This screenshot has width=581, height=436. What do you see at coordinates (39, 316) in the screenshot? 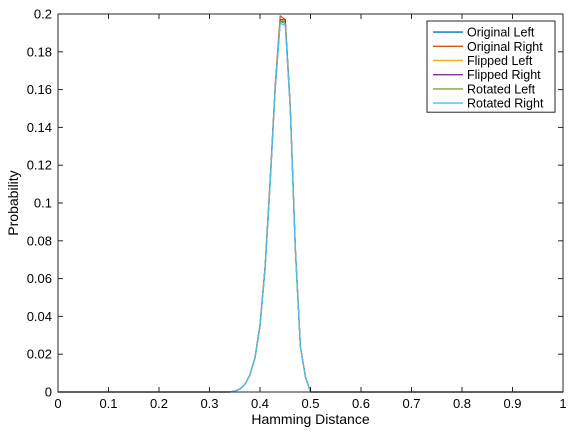
I see `y-tick-label: 0.04` at bounding box center [39, 316].